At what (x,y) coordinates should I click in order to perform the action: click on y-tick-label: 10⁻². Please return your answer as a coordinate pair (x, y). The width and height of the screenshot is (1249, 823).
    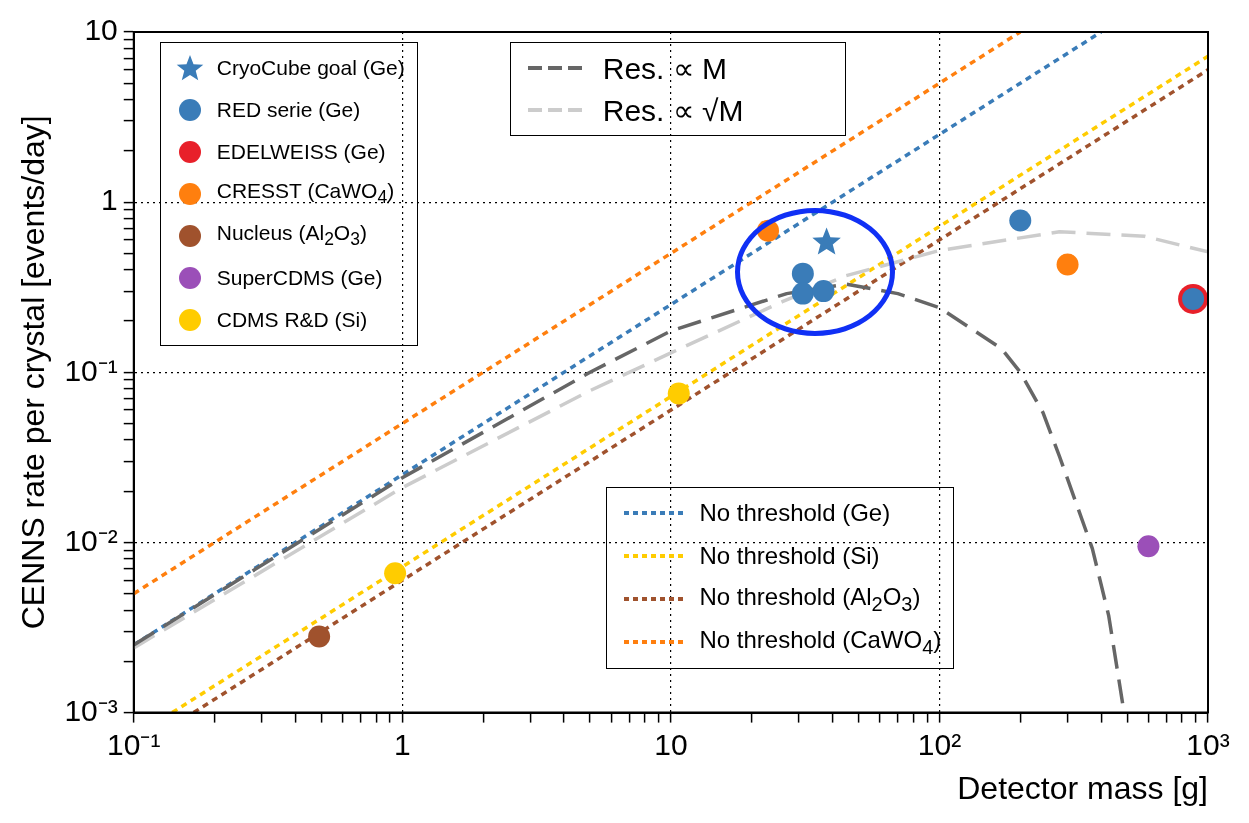
    Looking at the image, I should click on (91, 540).